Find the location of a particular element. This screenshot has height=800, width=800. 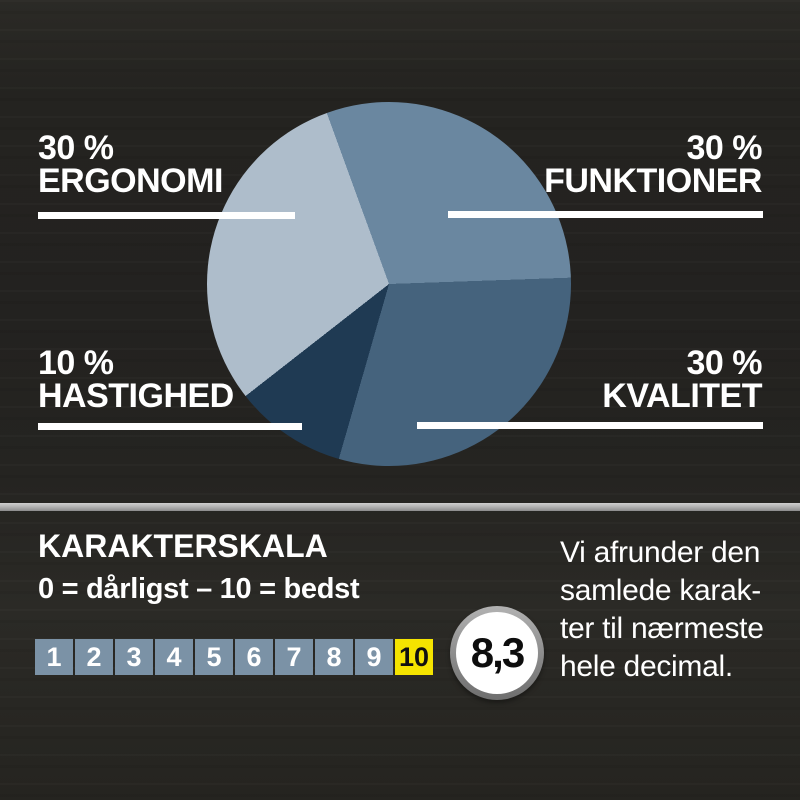

label-ergonomi: 30 % ERGONOMI is located at coordinates (130, 164).